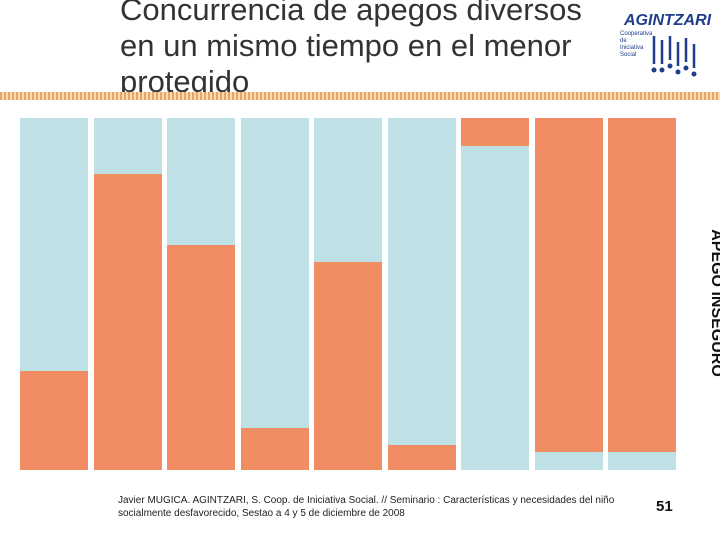 Image resolution: width=720 pixels, height=540 pixels. Describe the element at coordinates (713, 303) in the screenshot. I see `column-label: APEGO INSEGURO` at that location.